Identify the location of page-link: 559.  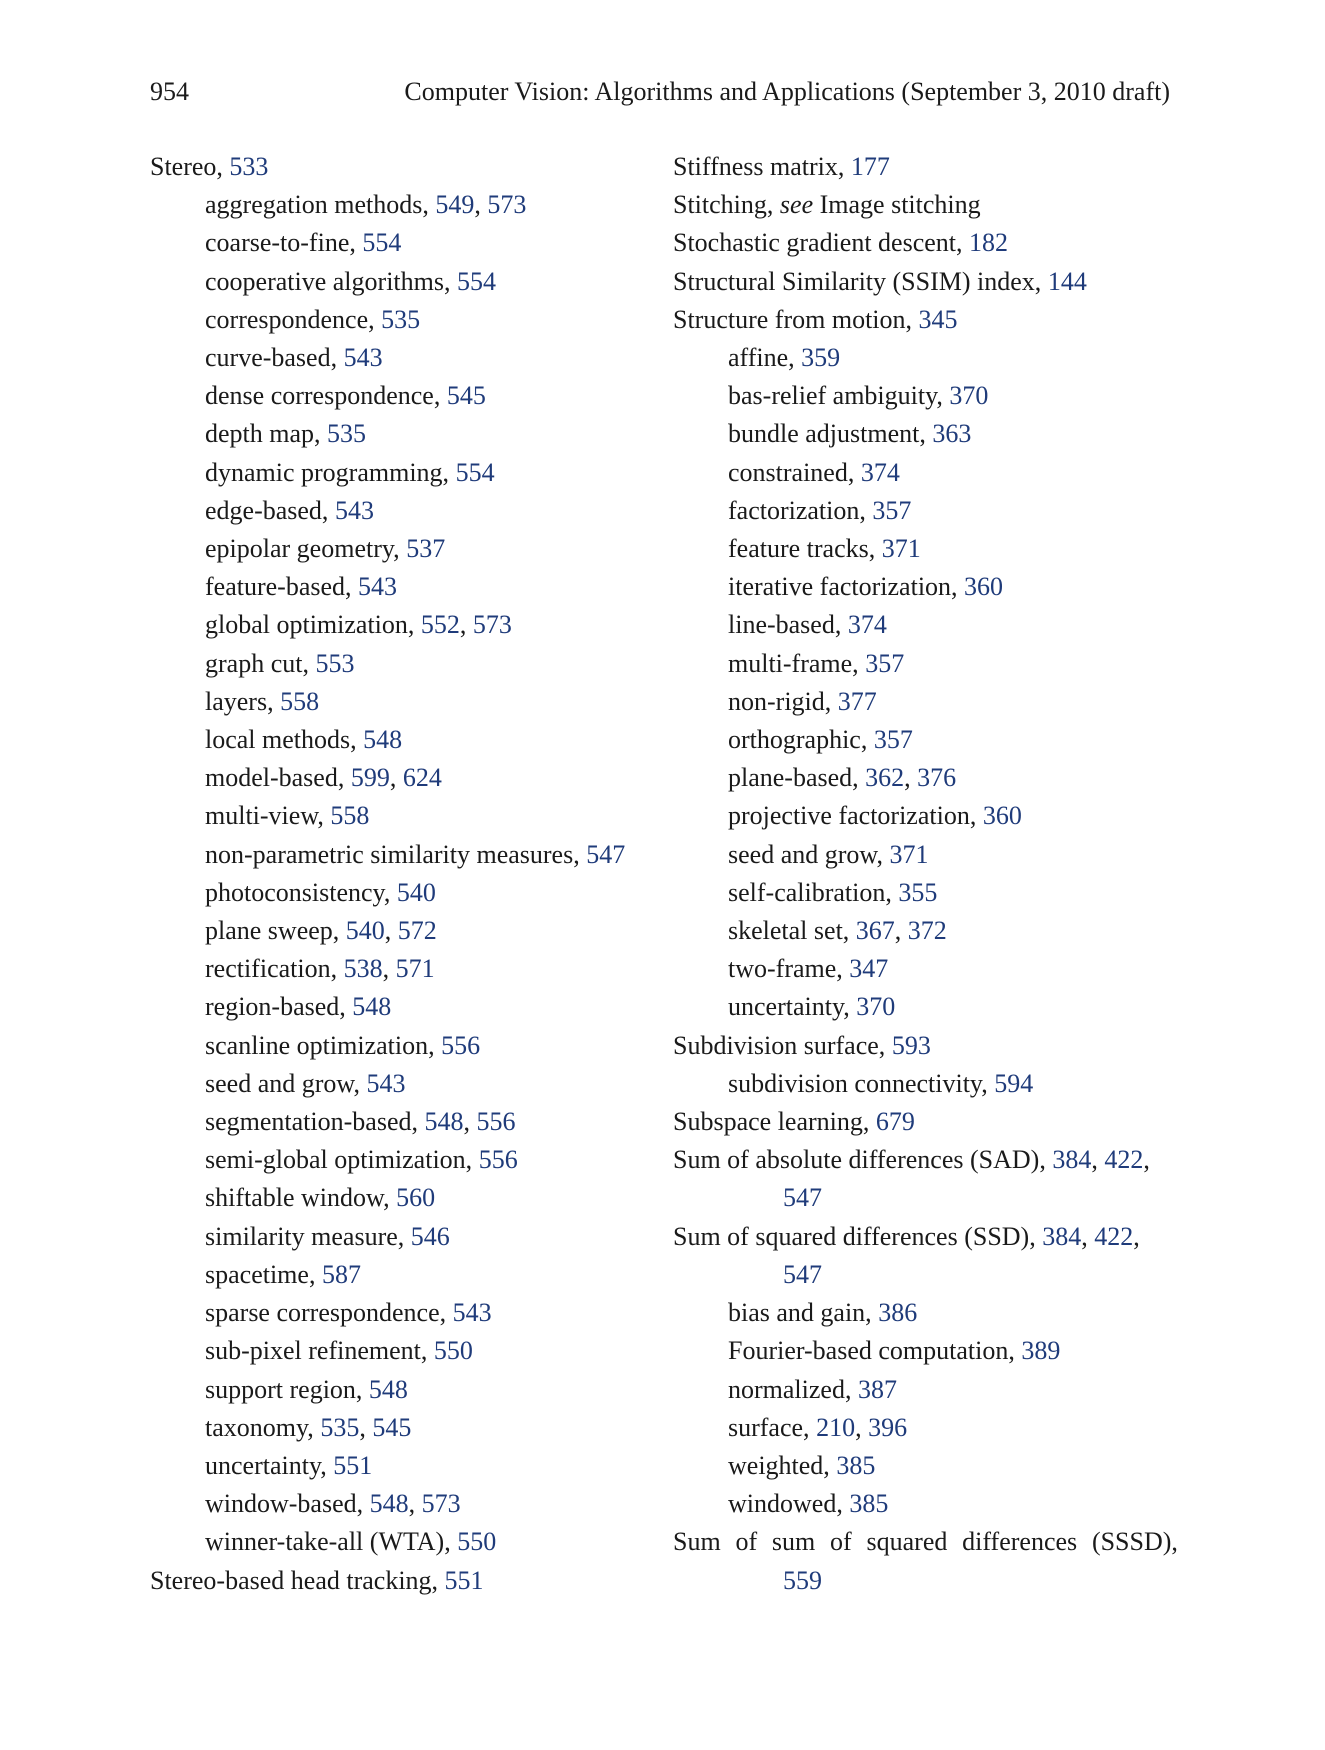
(802, 1580).